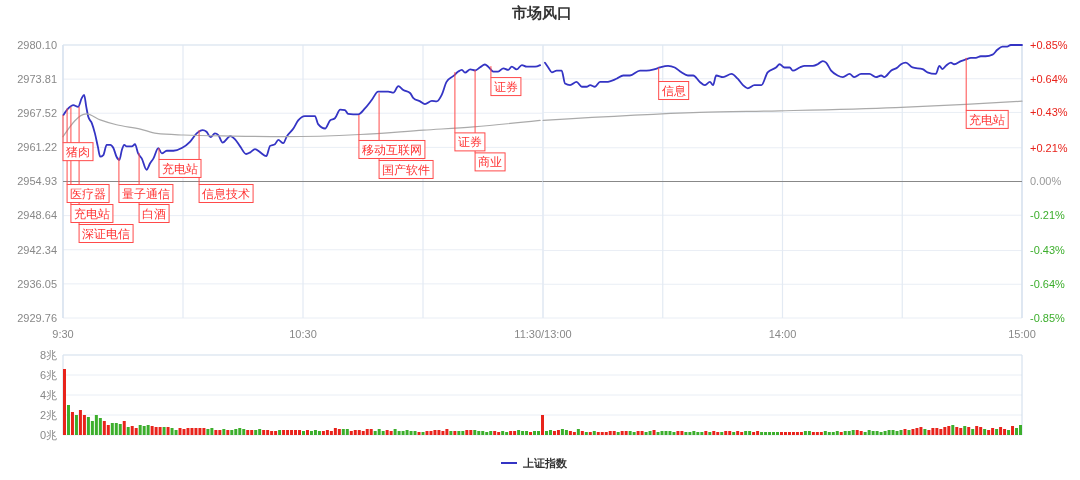 This screenshot has height=480, width=1080. Describe the element at coordinates (505, 87) in the screenshot. I see `annotation: 证券` at that location.